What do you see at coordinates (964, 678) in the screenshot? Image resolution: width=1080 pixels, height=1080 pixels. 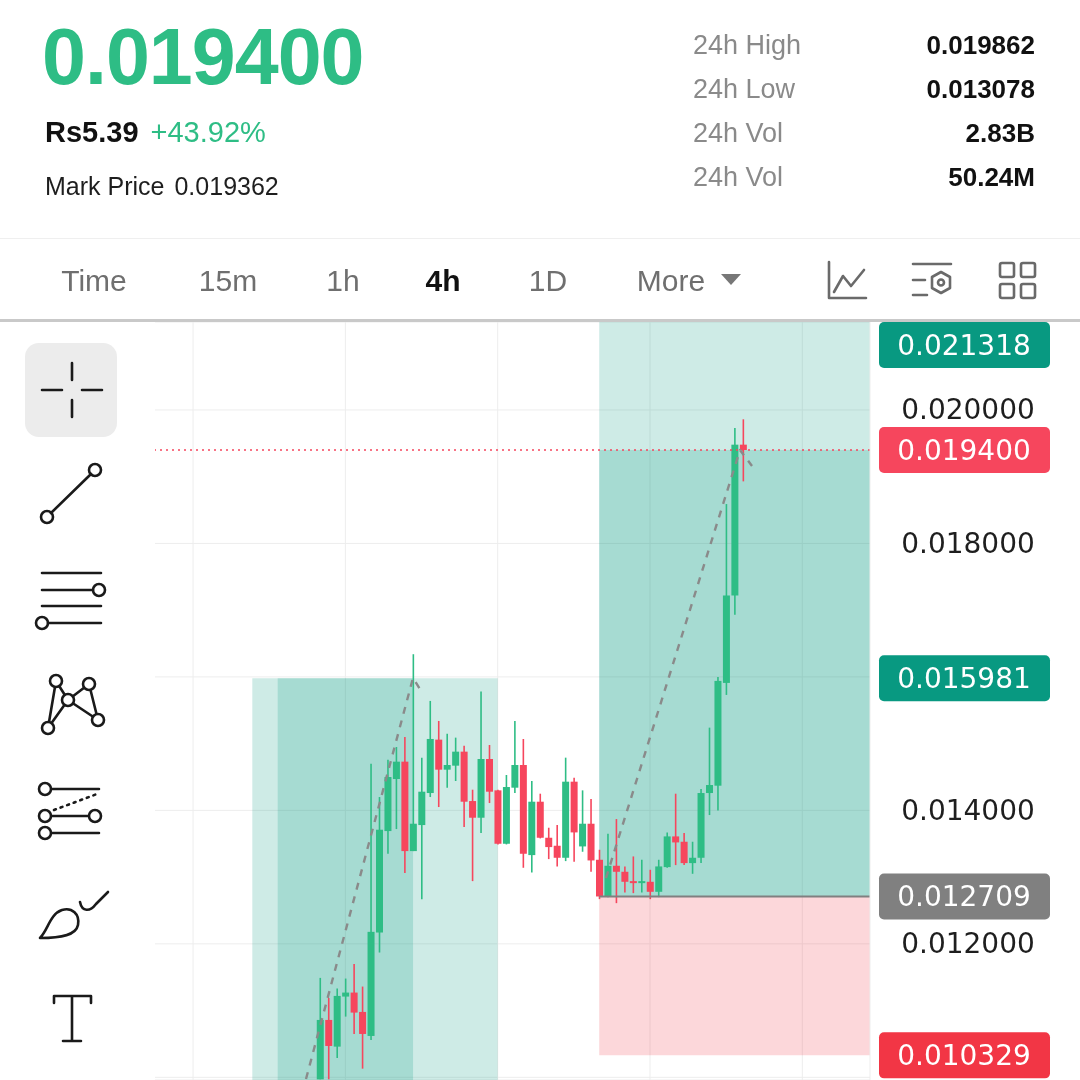 I see `text: 0.015981` at bounding box center [964, 678].